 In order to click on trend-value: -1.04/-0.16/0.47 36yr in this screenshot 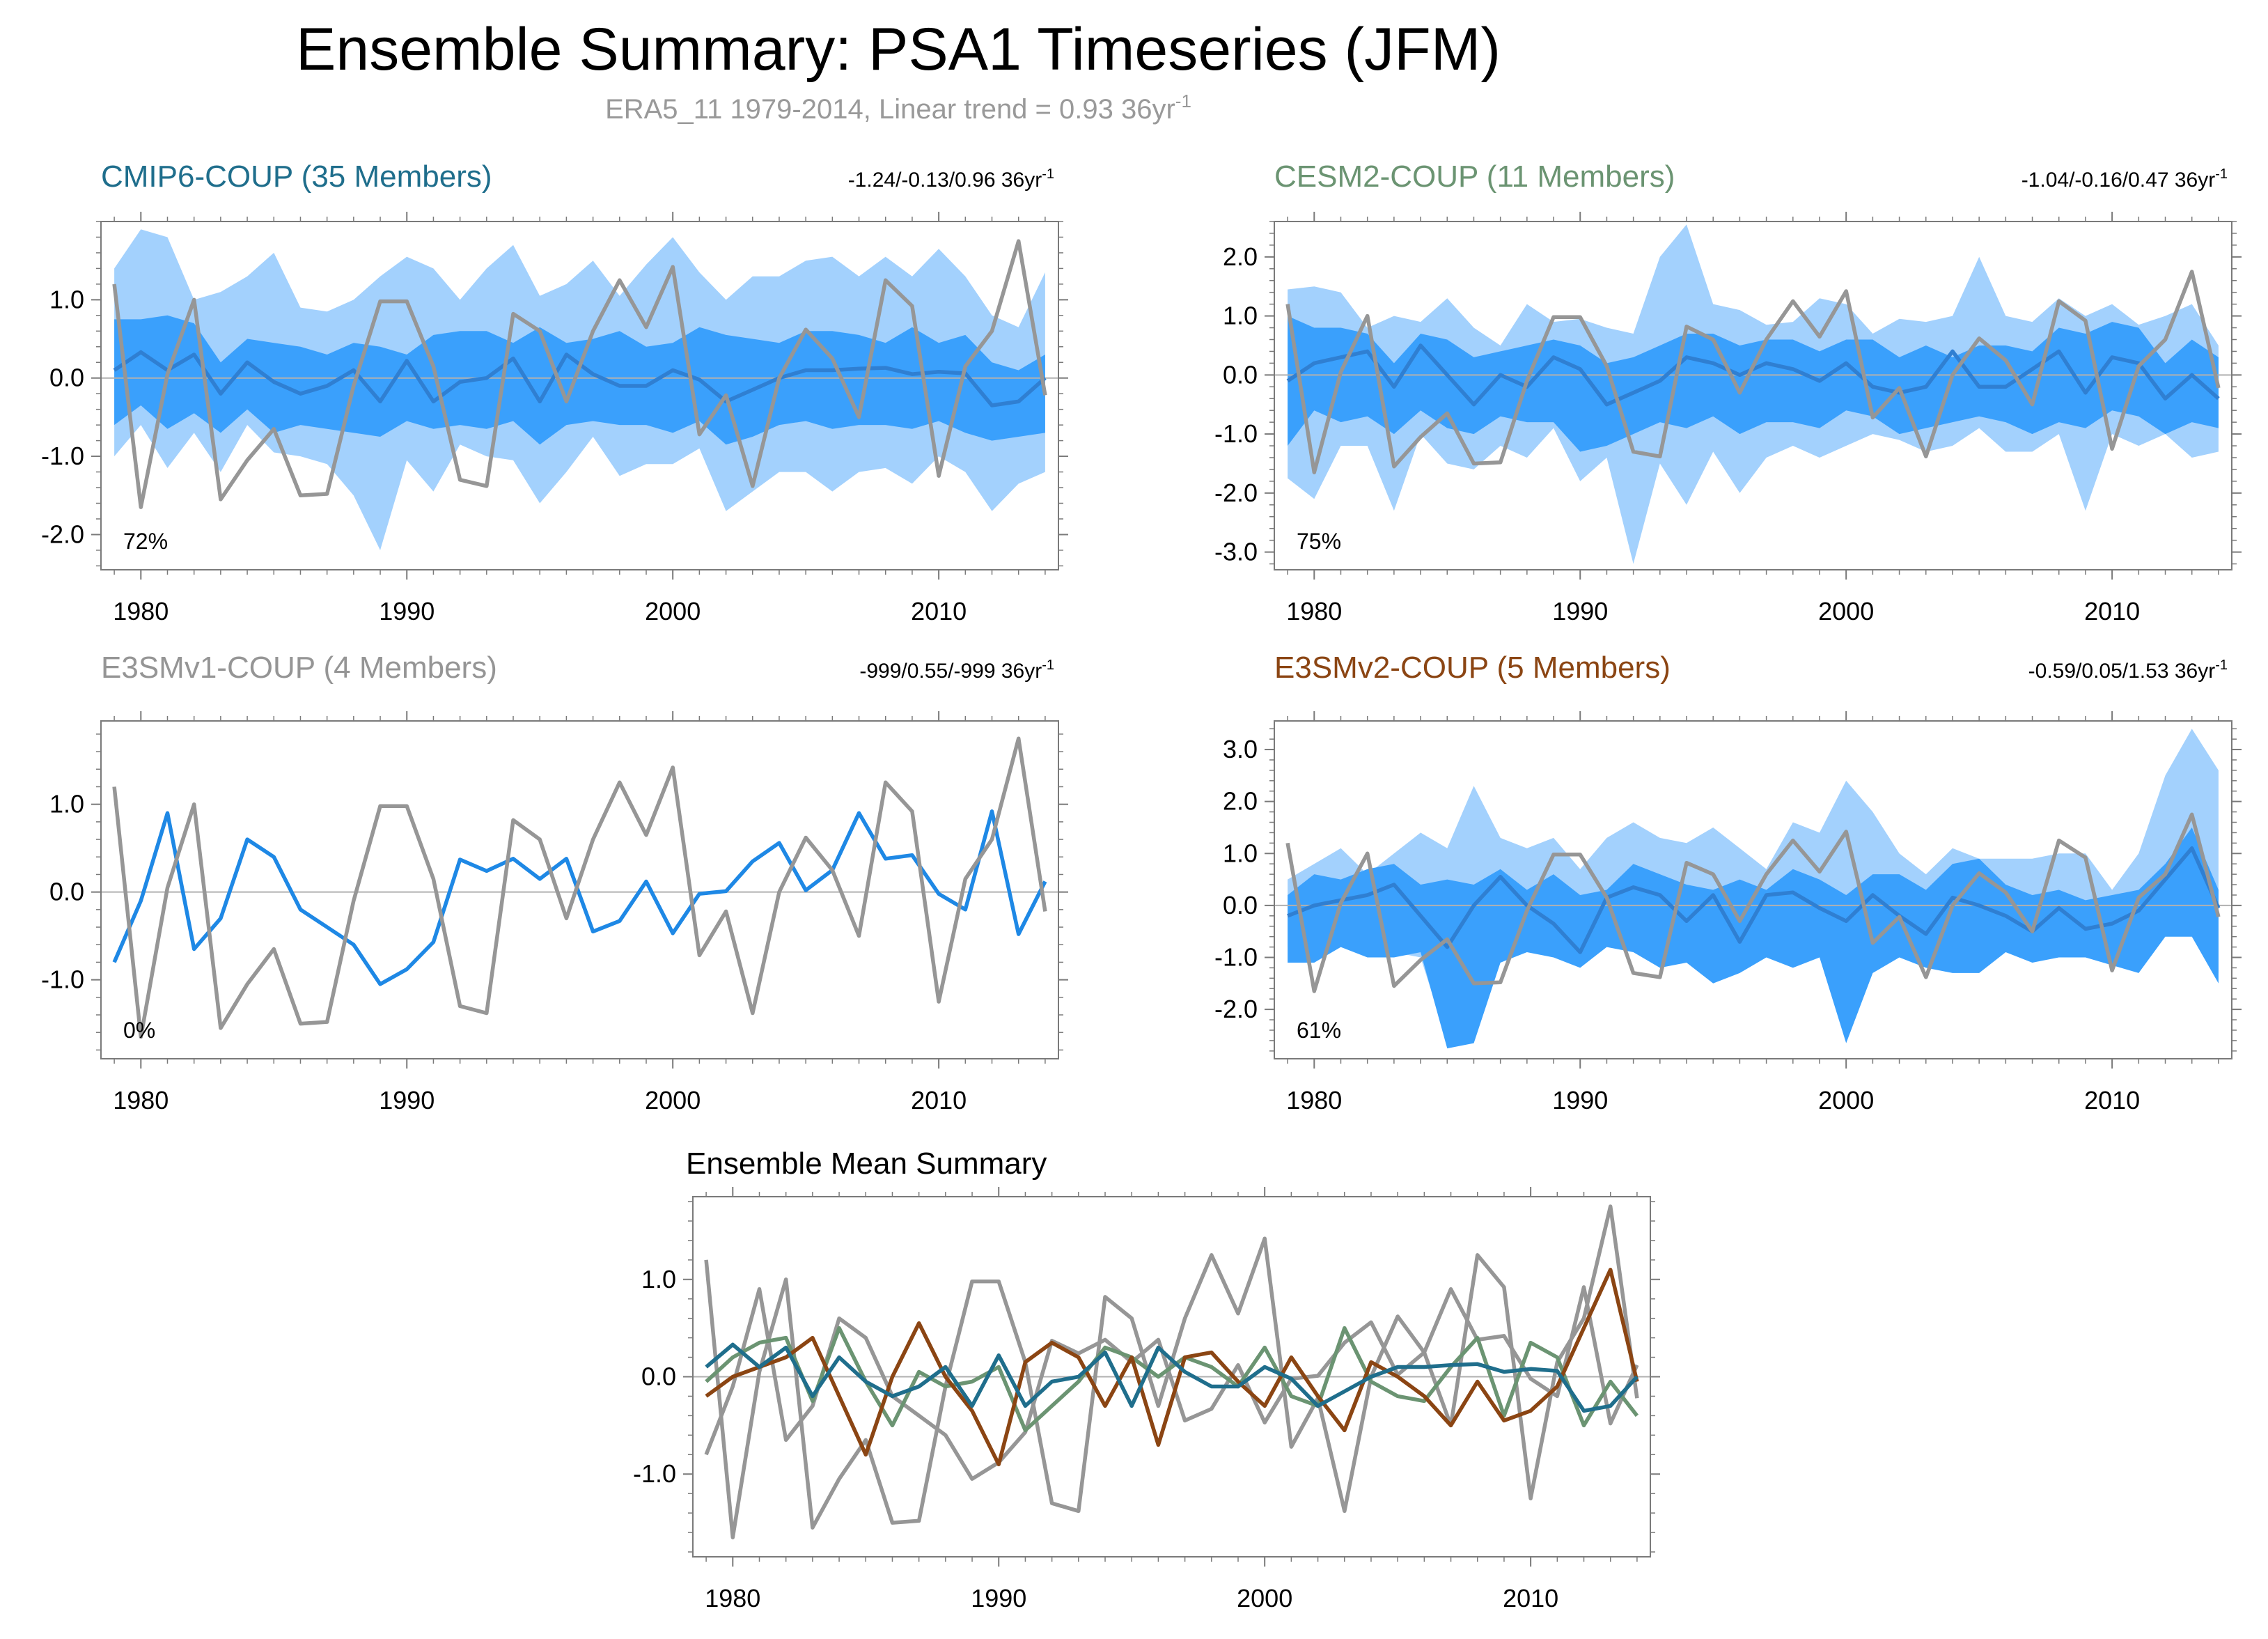, I will do `click(2118, 180)`.